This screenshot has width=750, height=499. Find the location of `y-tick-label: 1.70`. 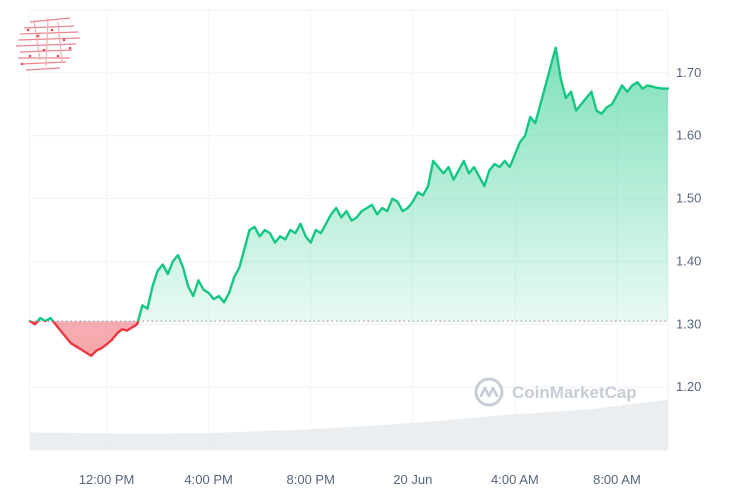

y-tick-label: 1.70 is located at coordinates (688, 72).